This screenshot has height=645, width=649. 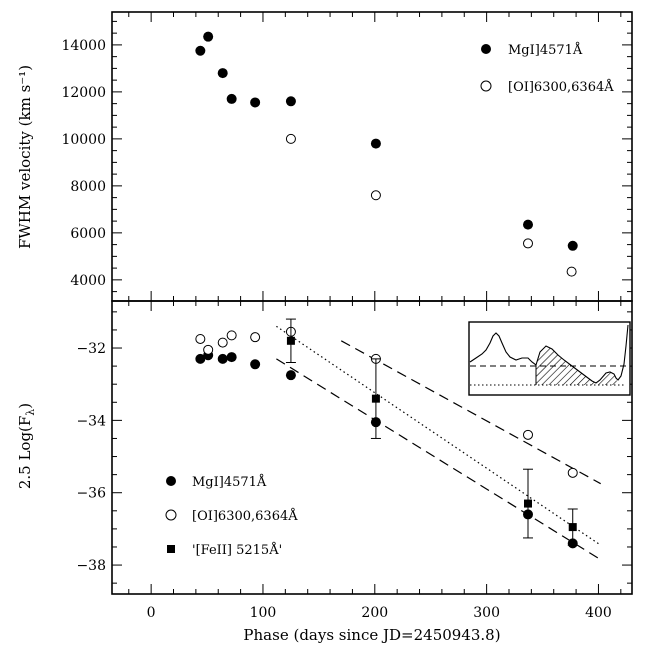 I want to click on flux-y-tick-label: −34, so click(x=91, y=421).